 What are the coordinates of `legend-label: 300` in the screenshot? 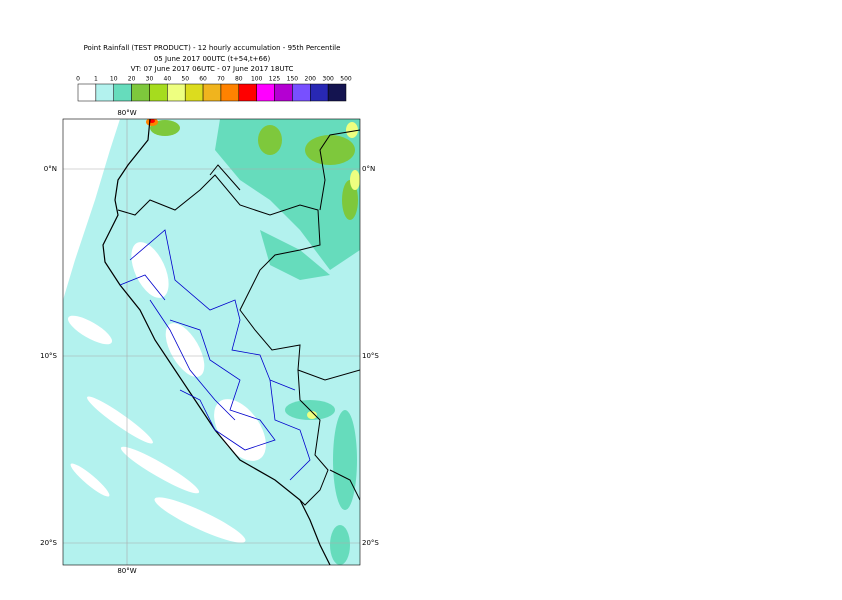 It's located at (328, 79).